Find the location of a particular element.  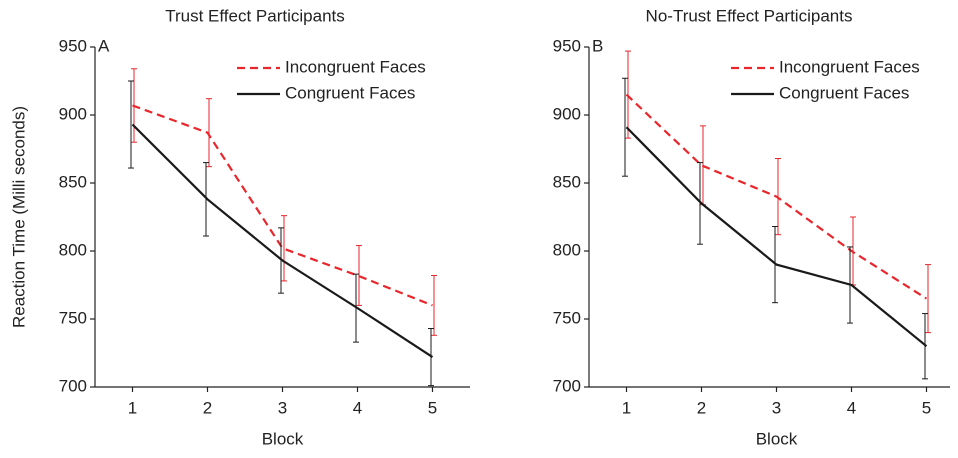

panel-label: B is located at coordinates (597, 45).